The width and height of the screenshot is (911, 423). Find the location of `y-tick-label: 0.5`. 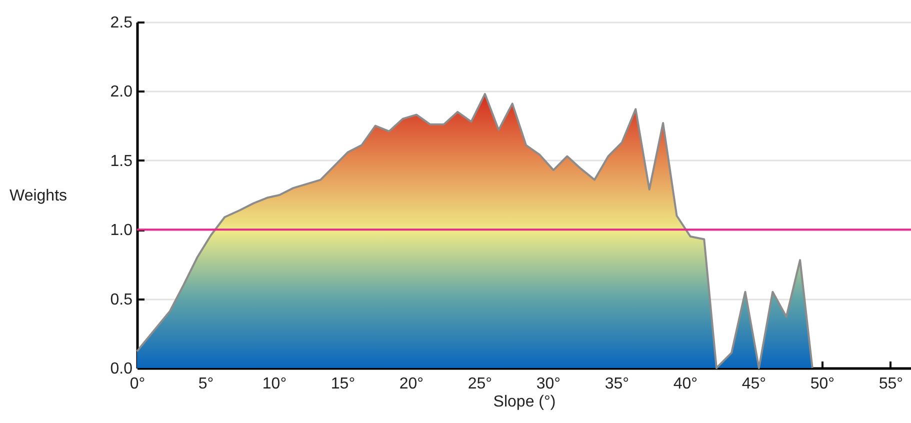

y-tick-label: 0.5 is located at coordinates (121, 299).